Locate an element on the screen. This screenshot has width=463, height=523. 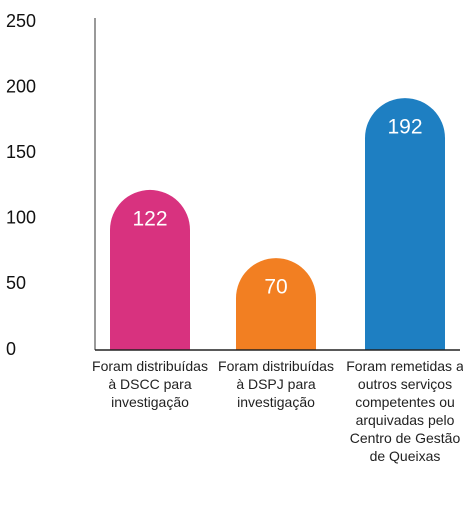
y-tick-label: 200 is located at coordinates (21, 86).